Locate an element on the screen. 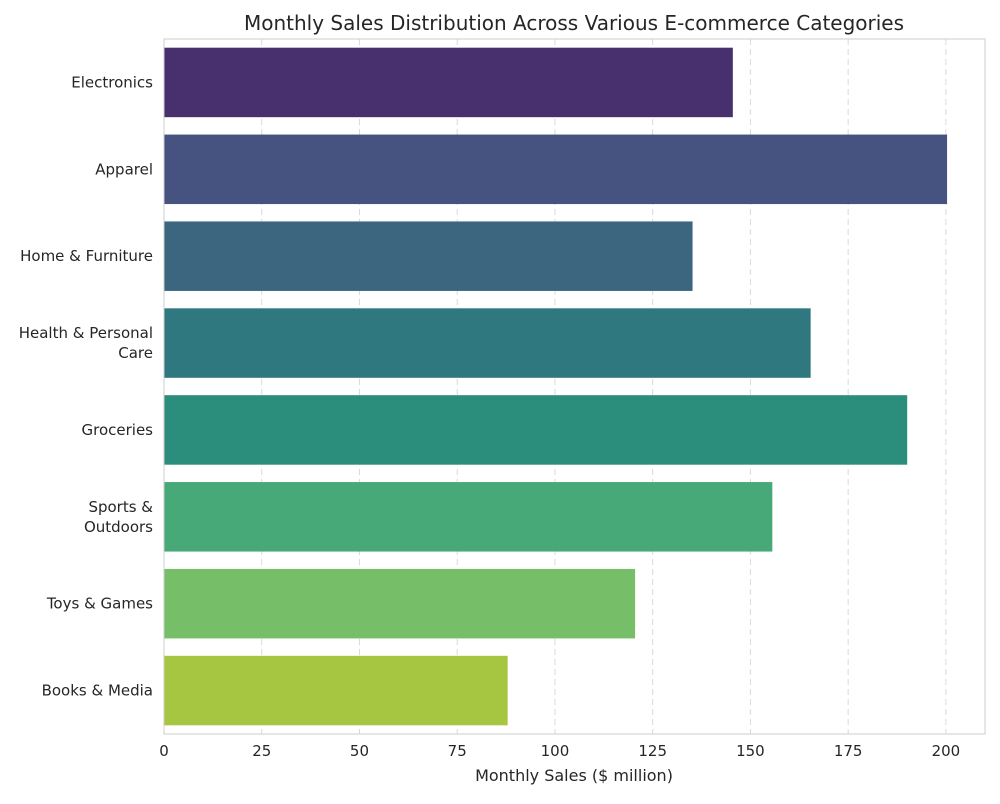 The image size is (1000, 804). y-tick-label-line: Toys & Games is located at coordinates (99, 604).